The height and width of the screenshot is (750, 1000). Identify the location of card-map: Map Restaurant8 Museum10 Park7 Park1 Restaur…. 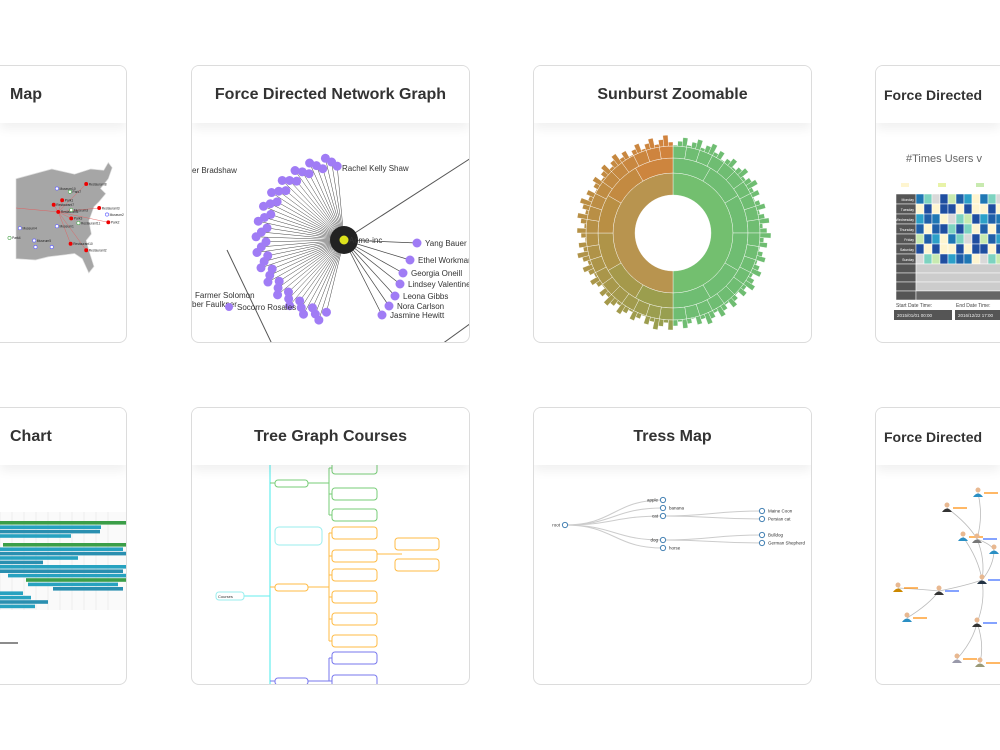
(63, 204).